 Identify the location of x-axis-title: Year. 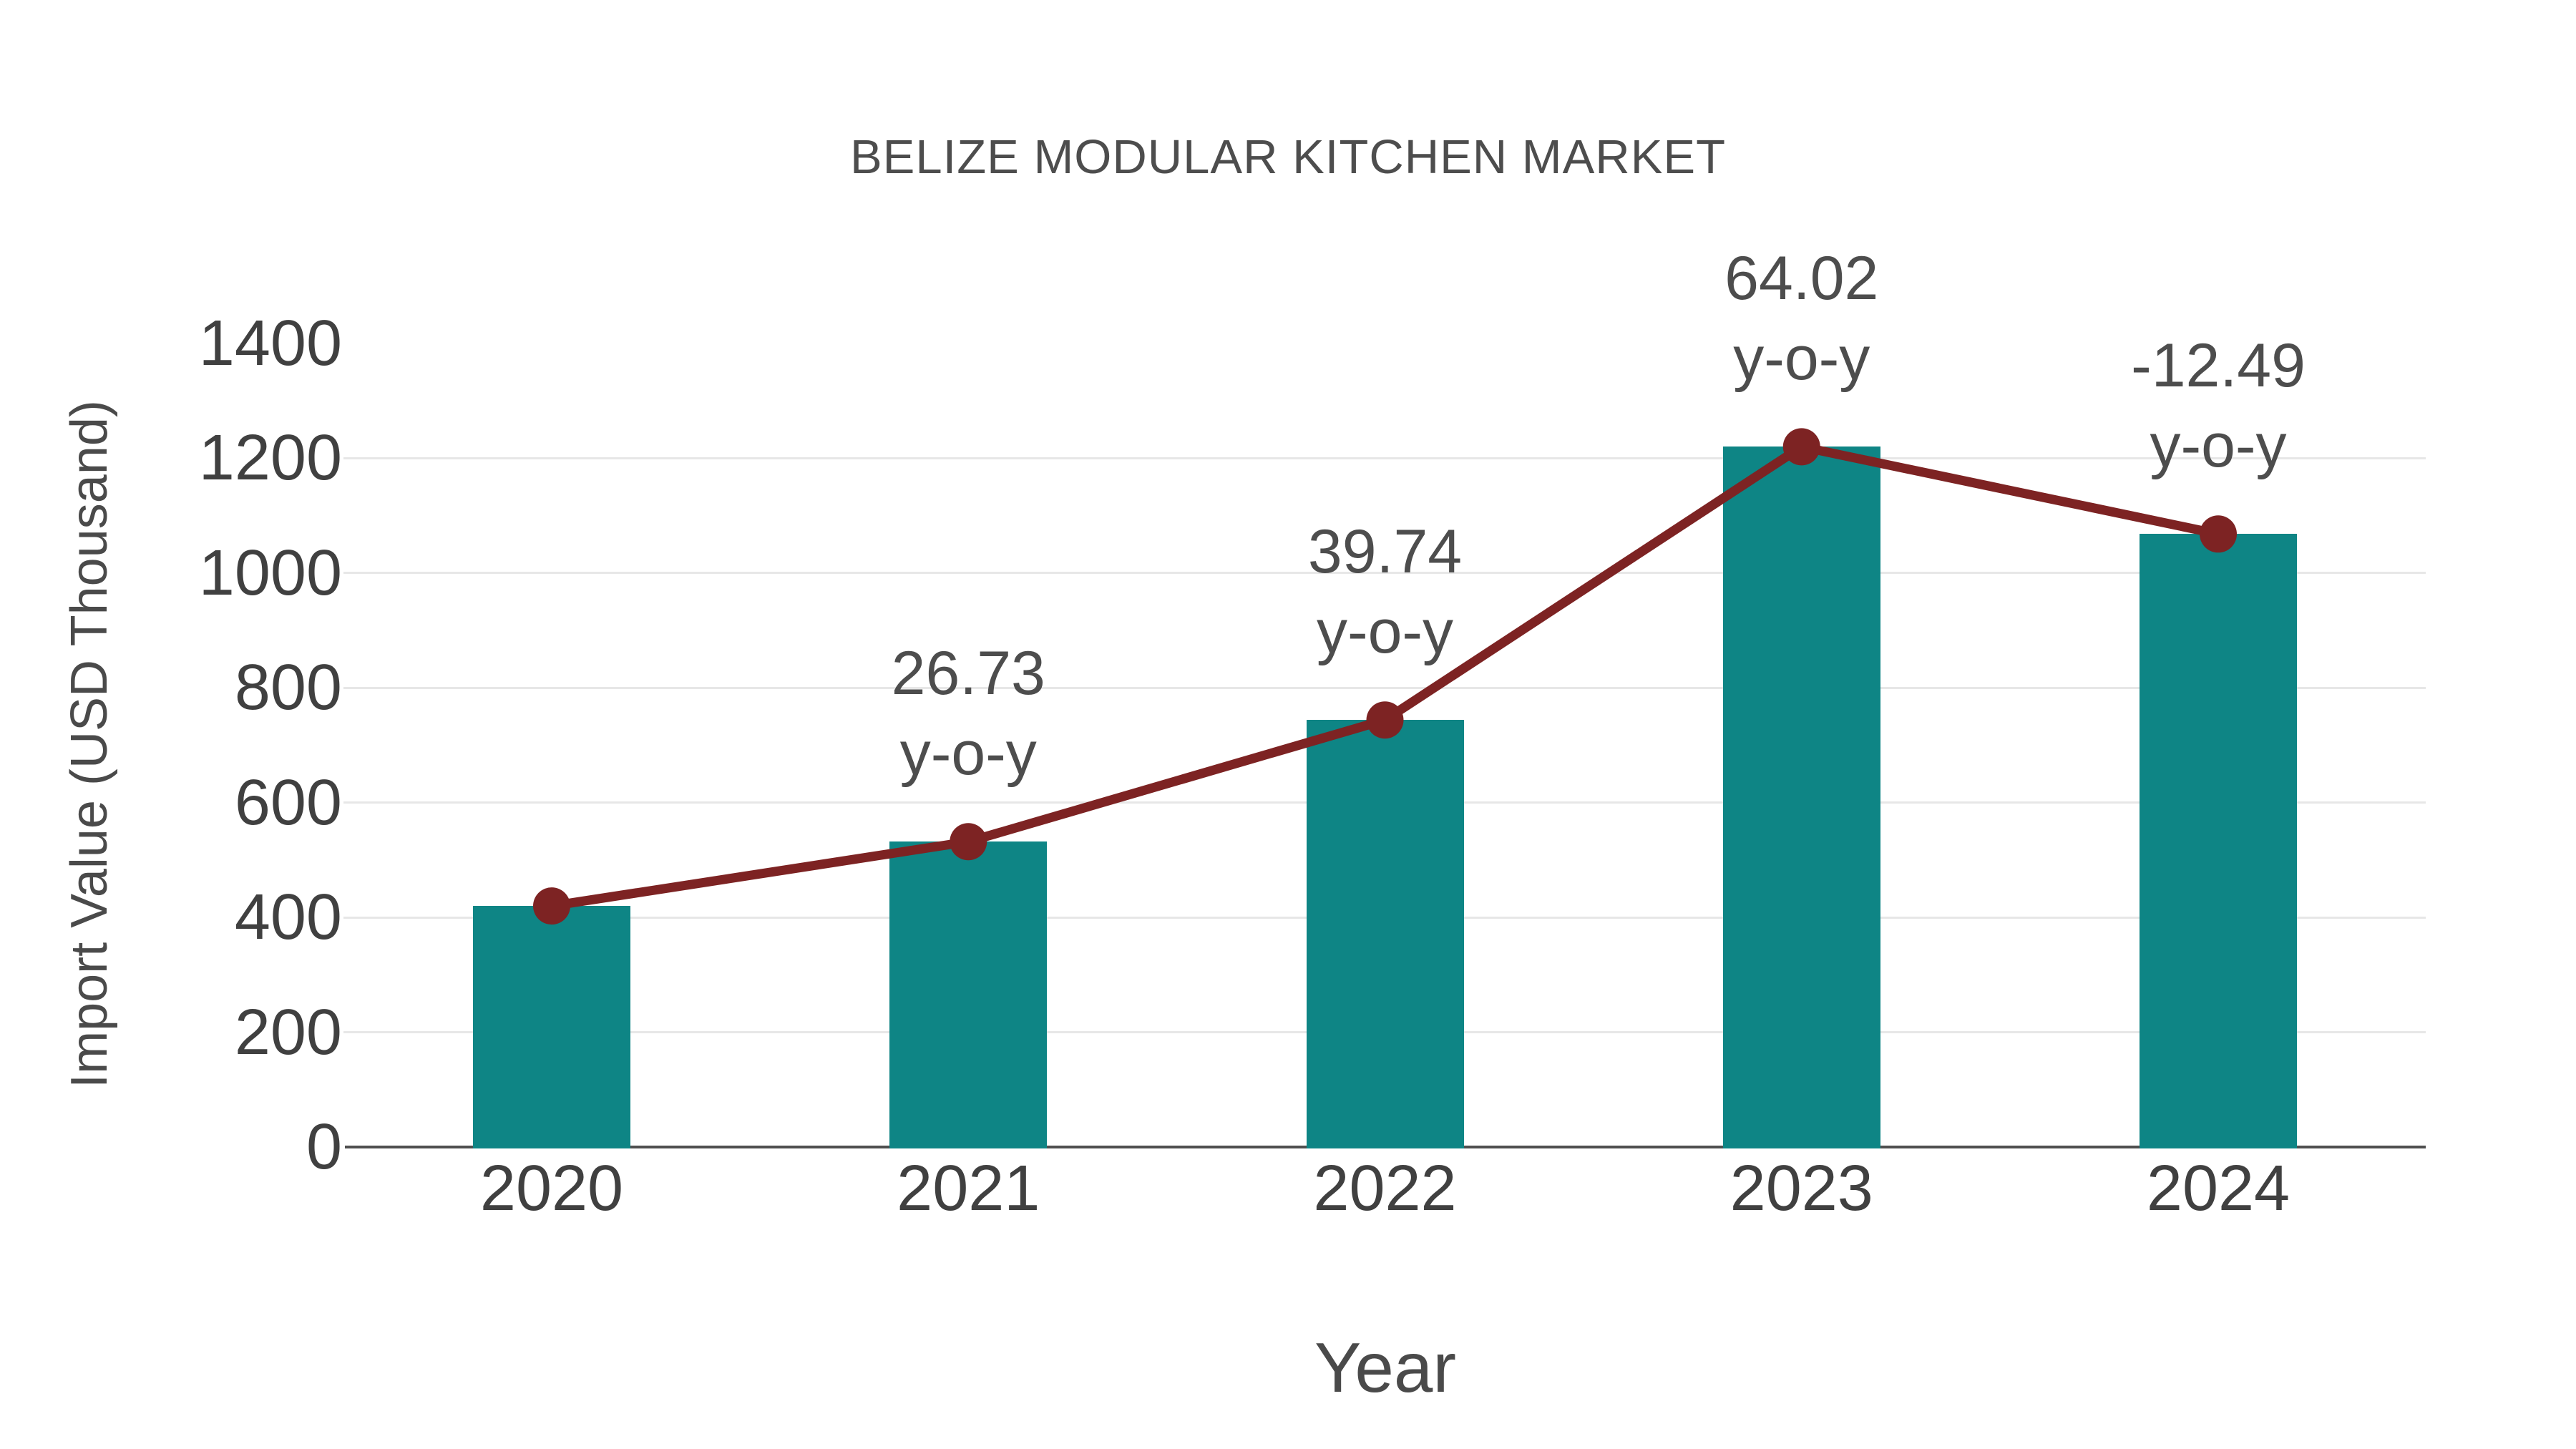
(1385, 1367).